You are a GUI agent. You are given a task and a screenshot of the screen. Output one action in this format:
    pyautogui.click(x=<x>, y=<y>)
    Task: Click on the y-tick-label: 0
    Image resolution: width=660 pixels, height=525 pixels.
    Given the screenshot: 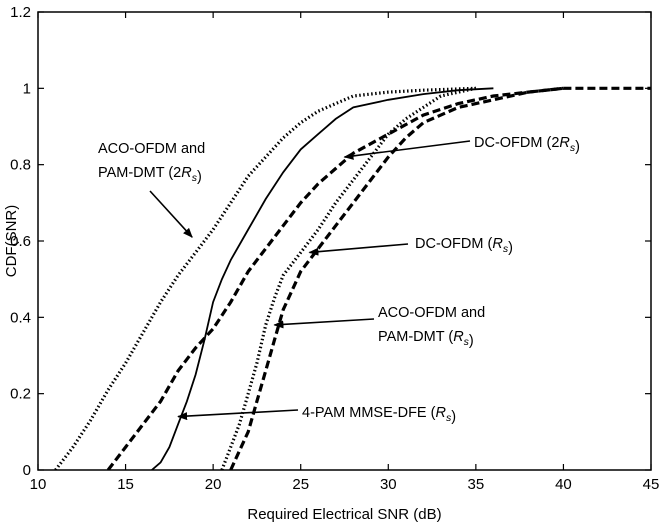 What is the action you would take?
    pyautogui.click(x=27, y=470)
    